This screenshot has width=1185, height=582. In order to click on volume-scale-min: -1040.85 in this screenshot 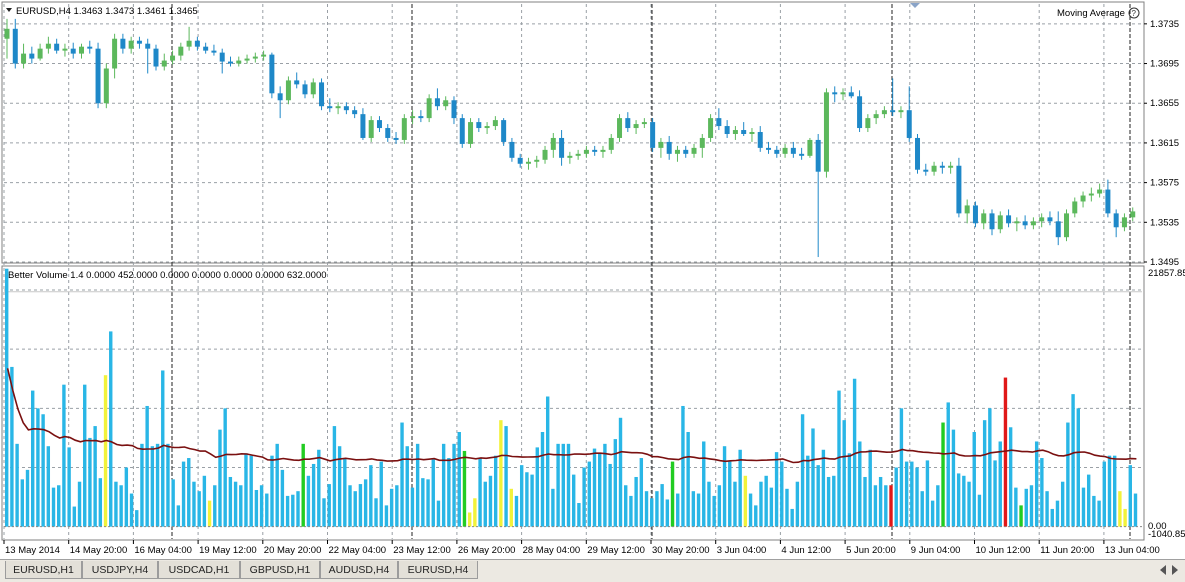, I will do `click(1166, 534)`.